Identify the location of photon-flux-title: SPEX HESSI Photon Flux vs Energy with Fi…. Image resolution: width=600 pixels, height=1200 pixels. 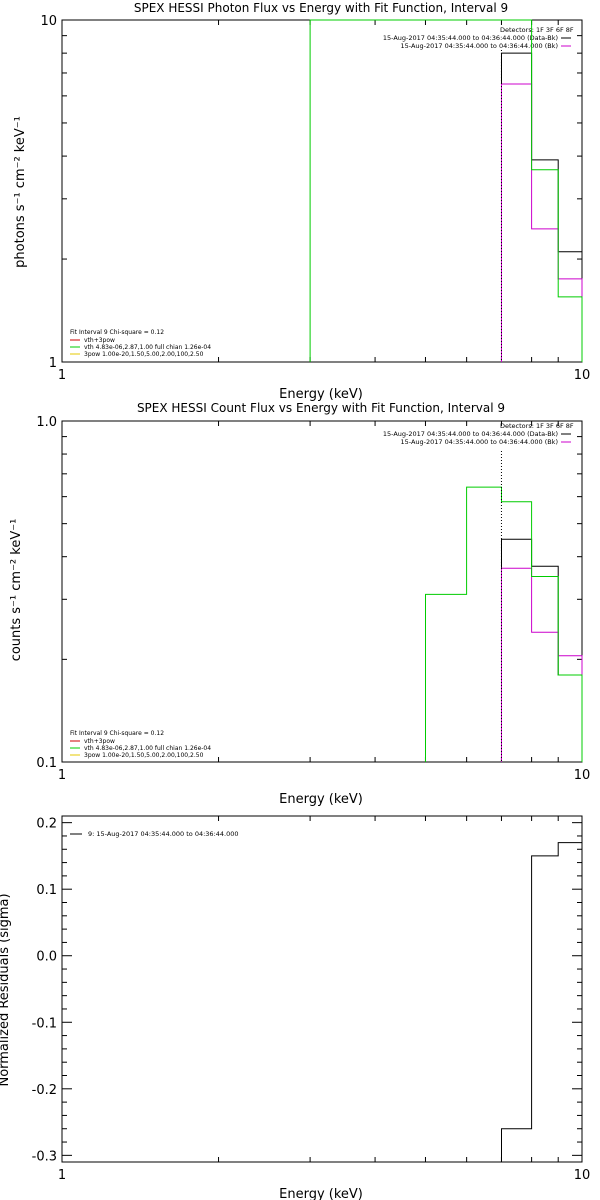
(321, 8).